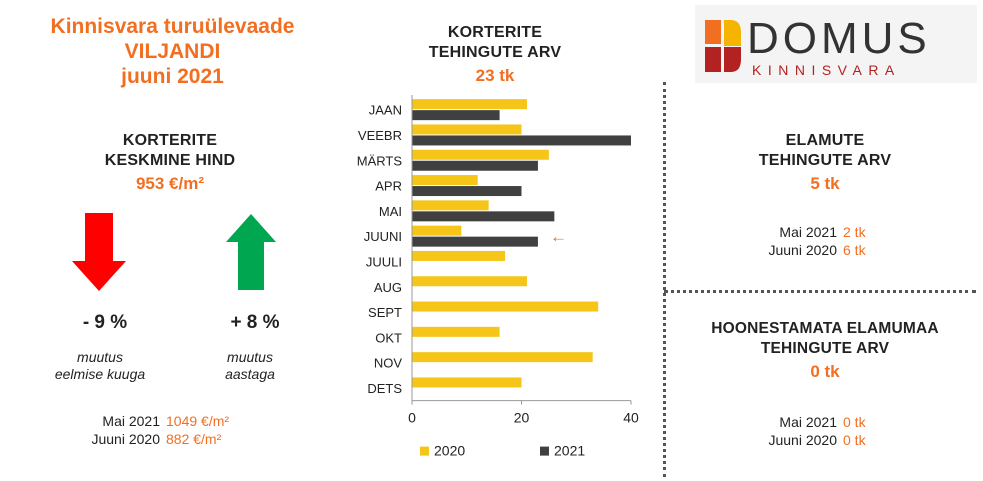 The height and width of the screenshot is (481, 983). What do you see at coordinates (839, 38) in the screenshot?
I see `logo-name: DOMUS` at bounding box center [839, 38].